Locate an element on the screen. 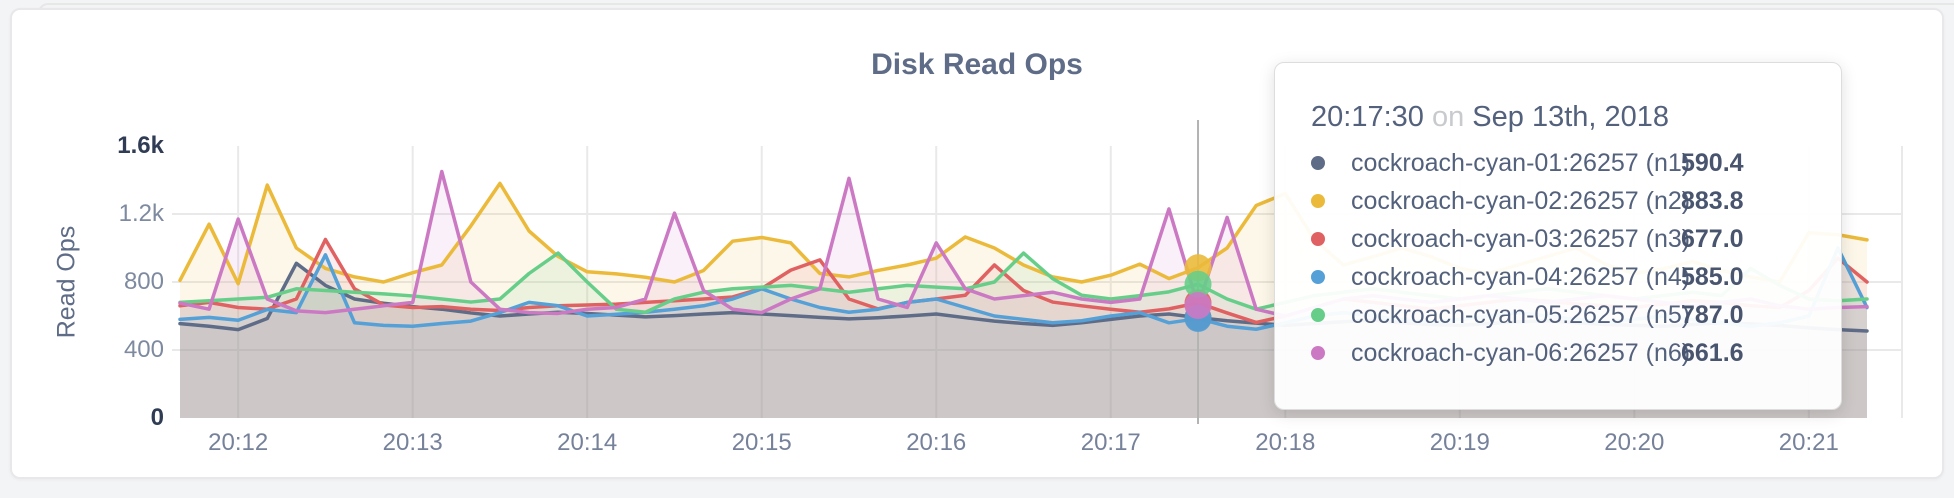  tooltip-row: cockroach-cyan-05:26257 (n5) 787.0 is located at coordinates (1559, 315).